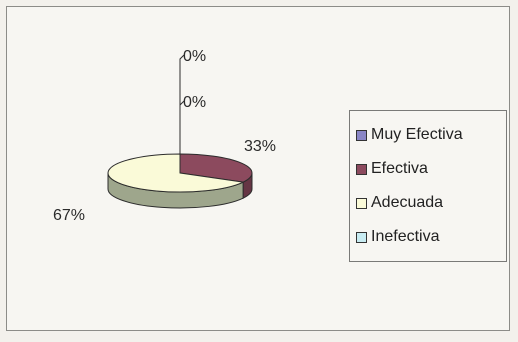 The height and width of the screenshot is (342, 518). What do you see at coordinates (361, 203) in the screenshot?
I see `legend-swatch-adecuada` at bounding box center [361, 203].